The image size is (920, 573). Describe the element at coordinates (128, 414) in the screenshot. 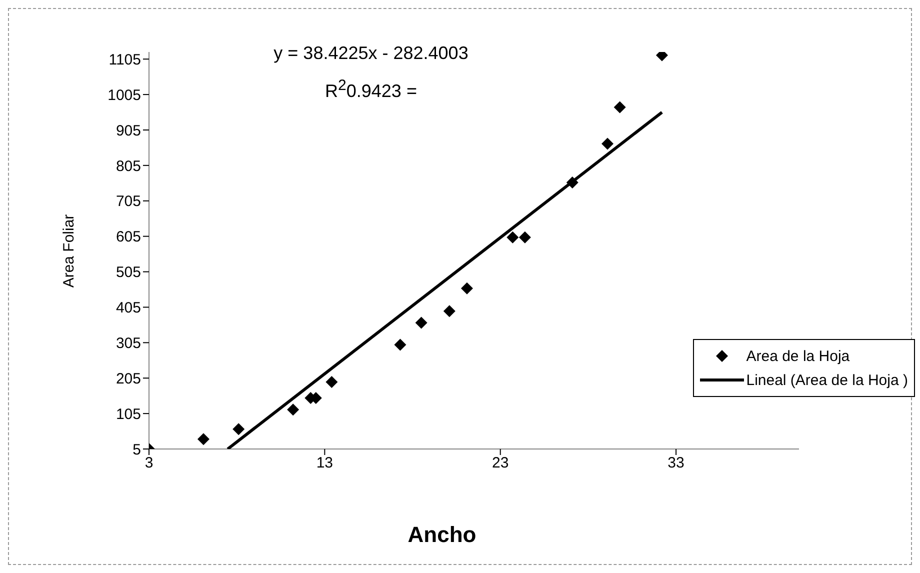

I see `y-tick-label: 105` at that location.